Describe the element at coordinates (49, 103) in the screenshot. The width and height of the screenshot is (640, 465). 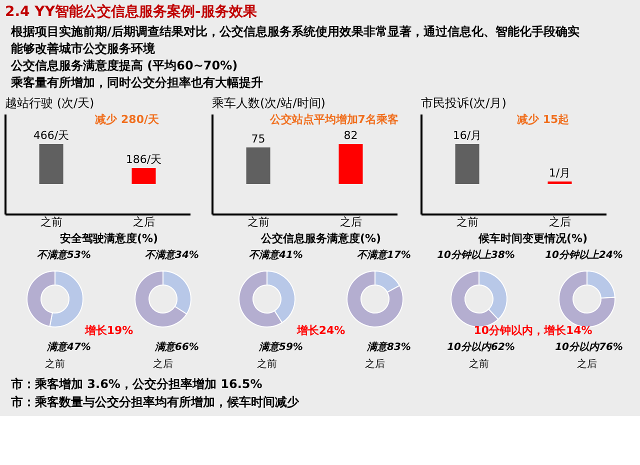
I see `chart-title: 越站行驶 (次/天)` at that location.